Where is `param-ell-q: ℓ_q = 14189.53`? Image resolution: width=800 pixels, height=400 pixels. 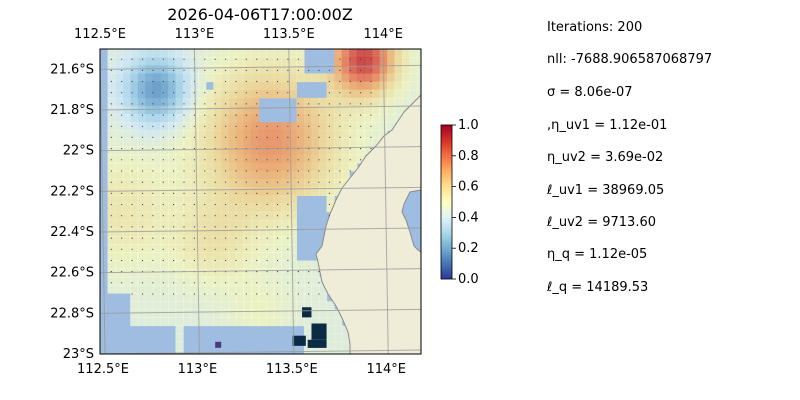 param-ell-q: ℓ_q = 14189.53 is located at coordinates (598, 287).